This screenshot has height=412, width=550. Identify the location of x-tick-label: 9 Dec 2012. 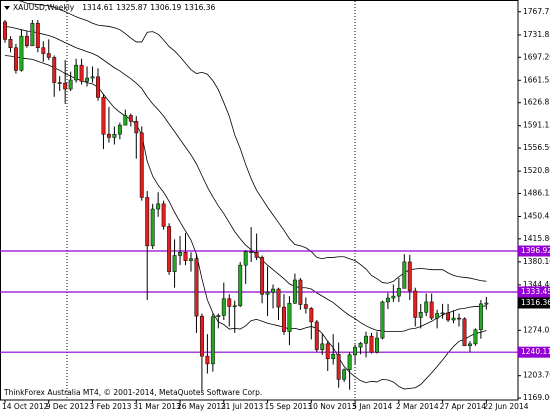
(67, 406).